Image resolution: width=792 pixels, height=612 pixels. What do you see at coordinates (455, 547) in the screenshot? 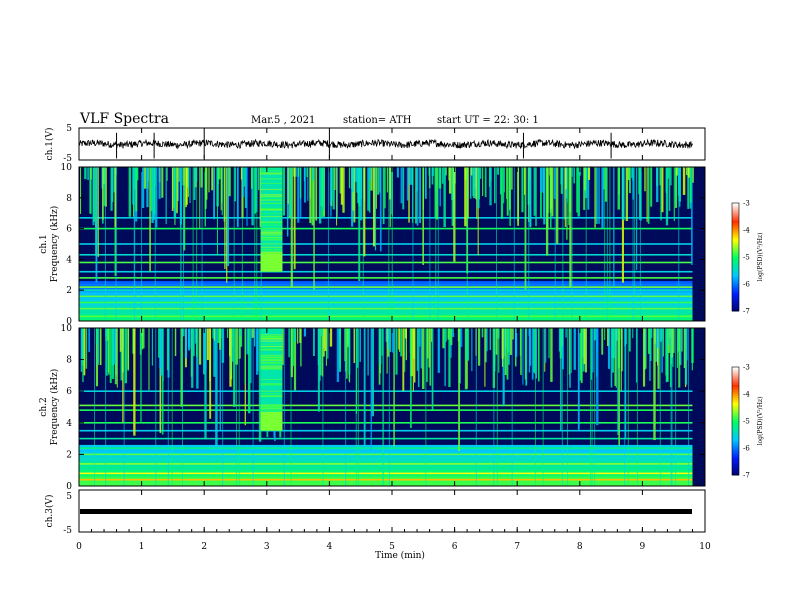
I see `time-tick-label: 6` at bounding box center [455, 547].